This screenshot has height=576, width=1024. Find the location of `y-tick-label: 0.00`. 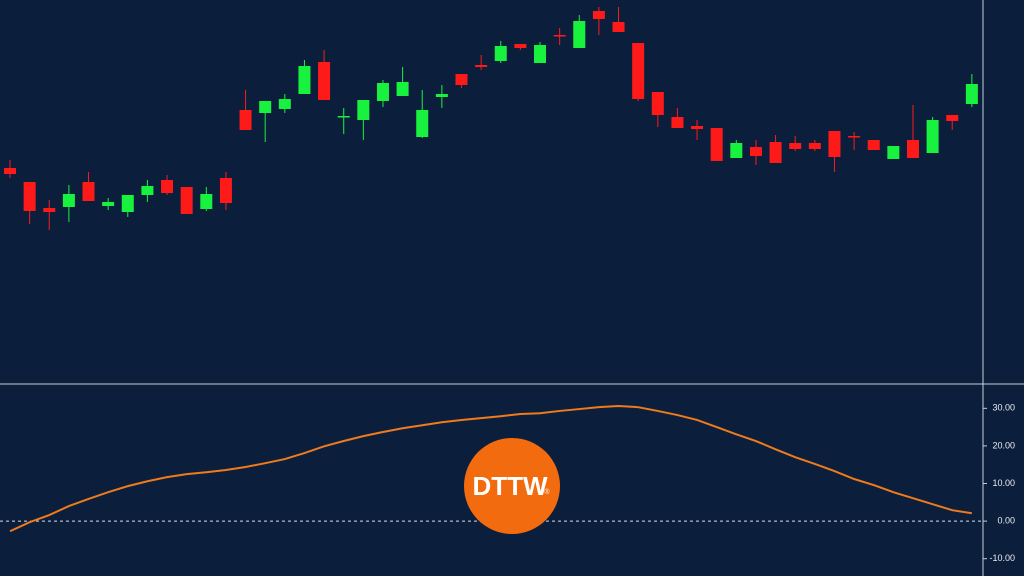

y-tick-label: 0.00 is located at coordinates (1006, 520).